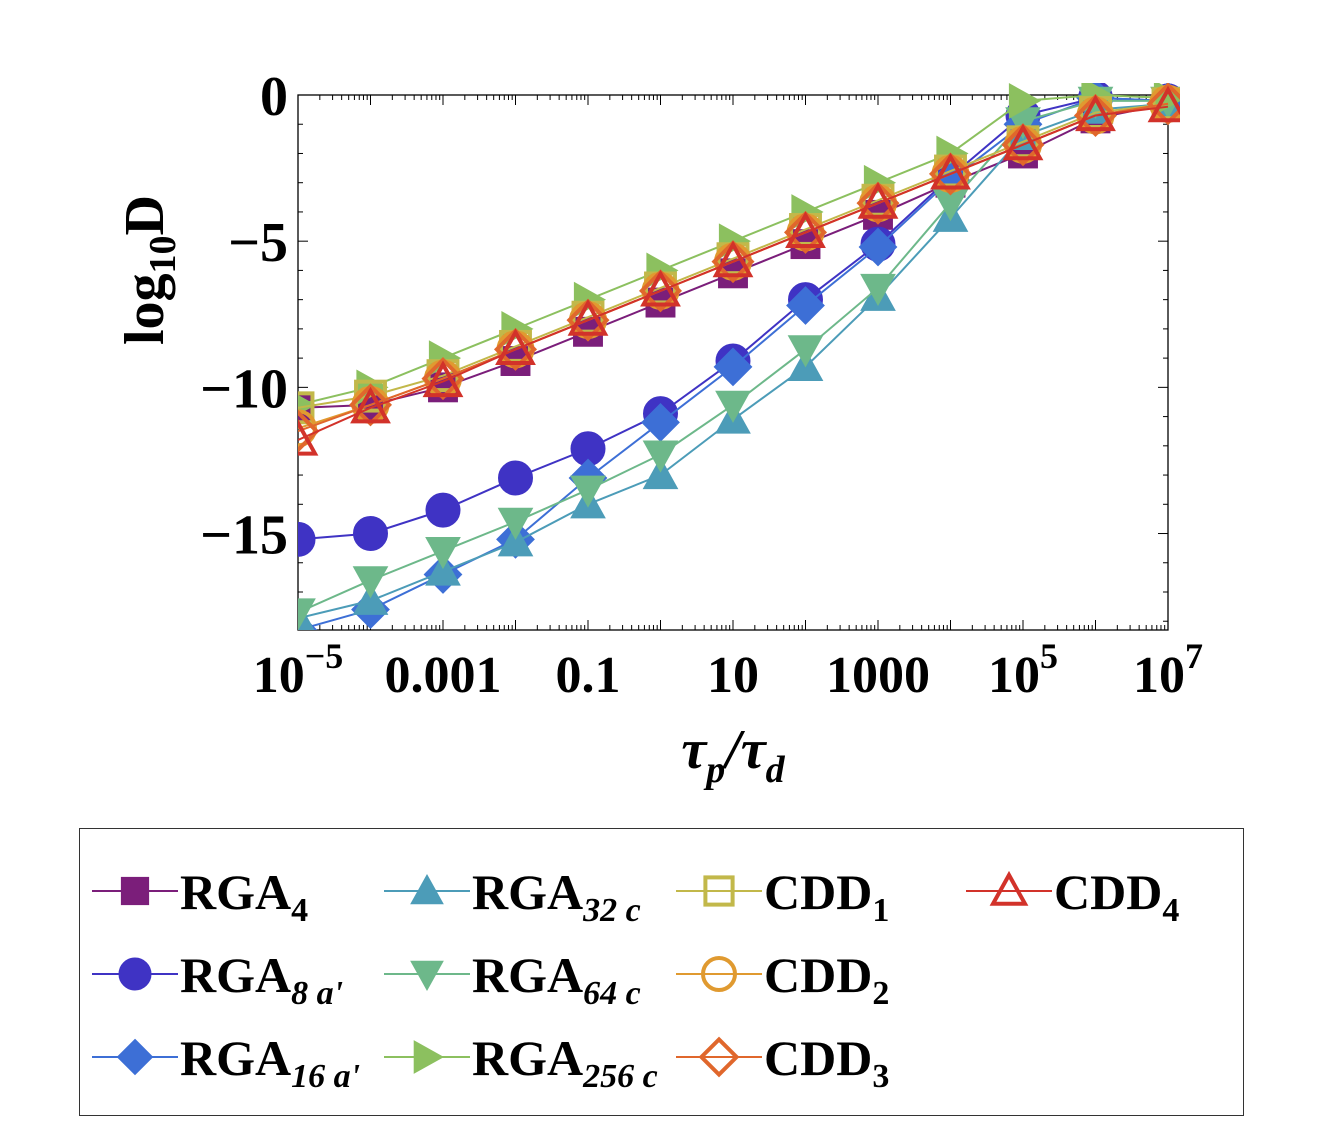  I want to click on y-axis-title: log10D, so click(149, 270).